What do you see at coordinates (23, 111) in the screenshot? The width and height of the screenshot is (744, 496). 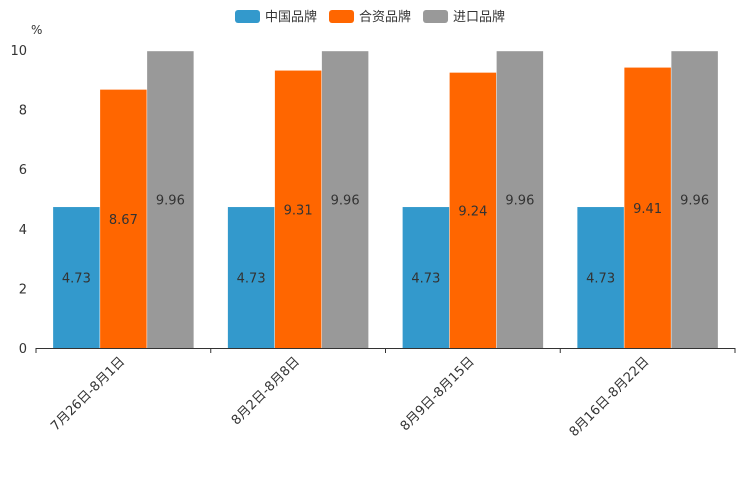 I see `y-tick-label-8: 8` at bounding box center [23, 111].